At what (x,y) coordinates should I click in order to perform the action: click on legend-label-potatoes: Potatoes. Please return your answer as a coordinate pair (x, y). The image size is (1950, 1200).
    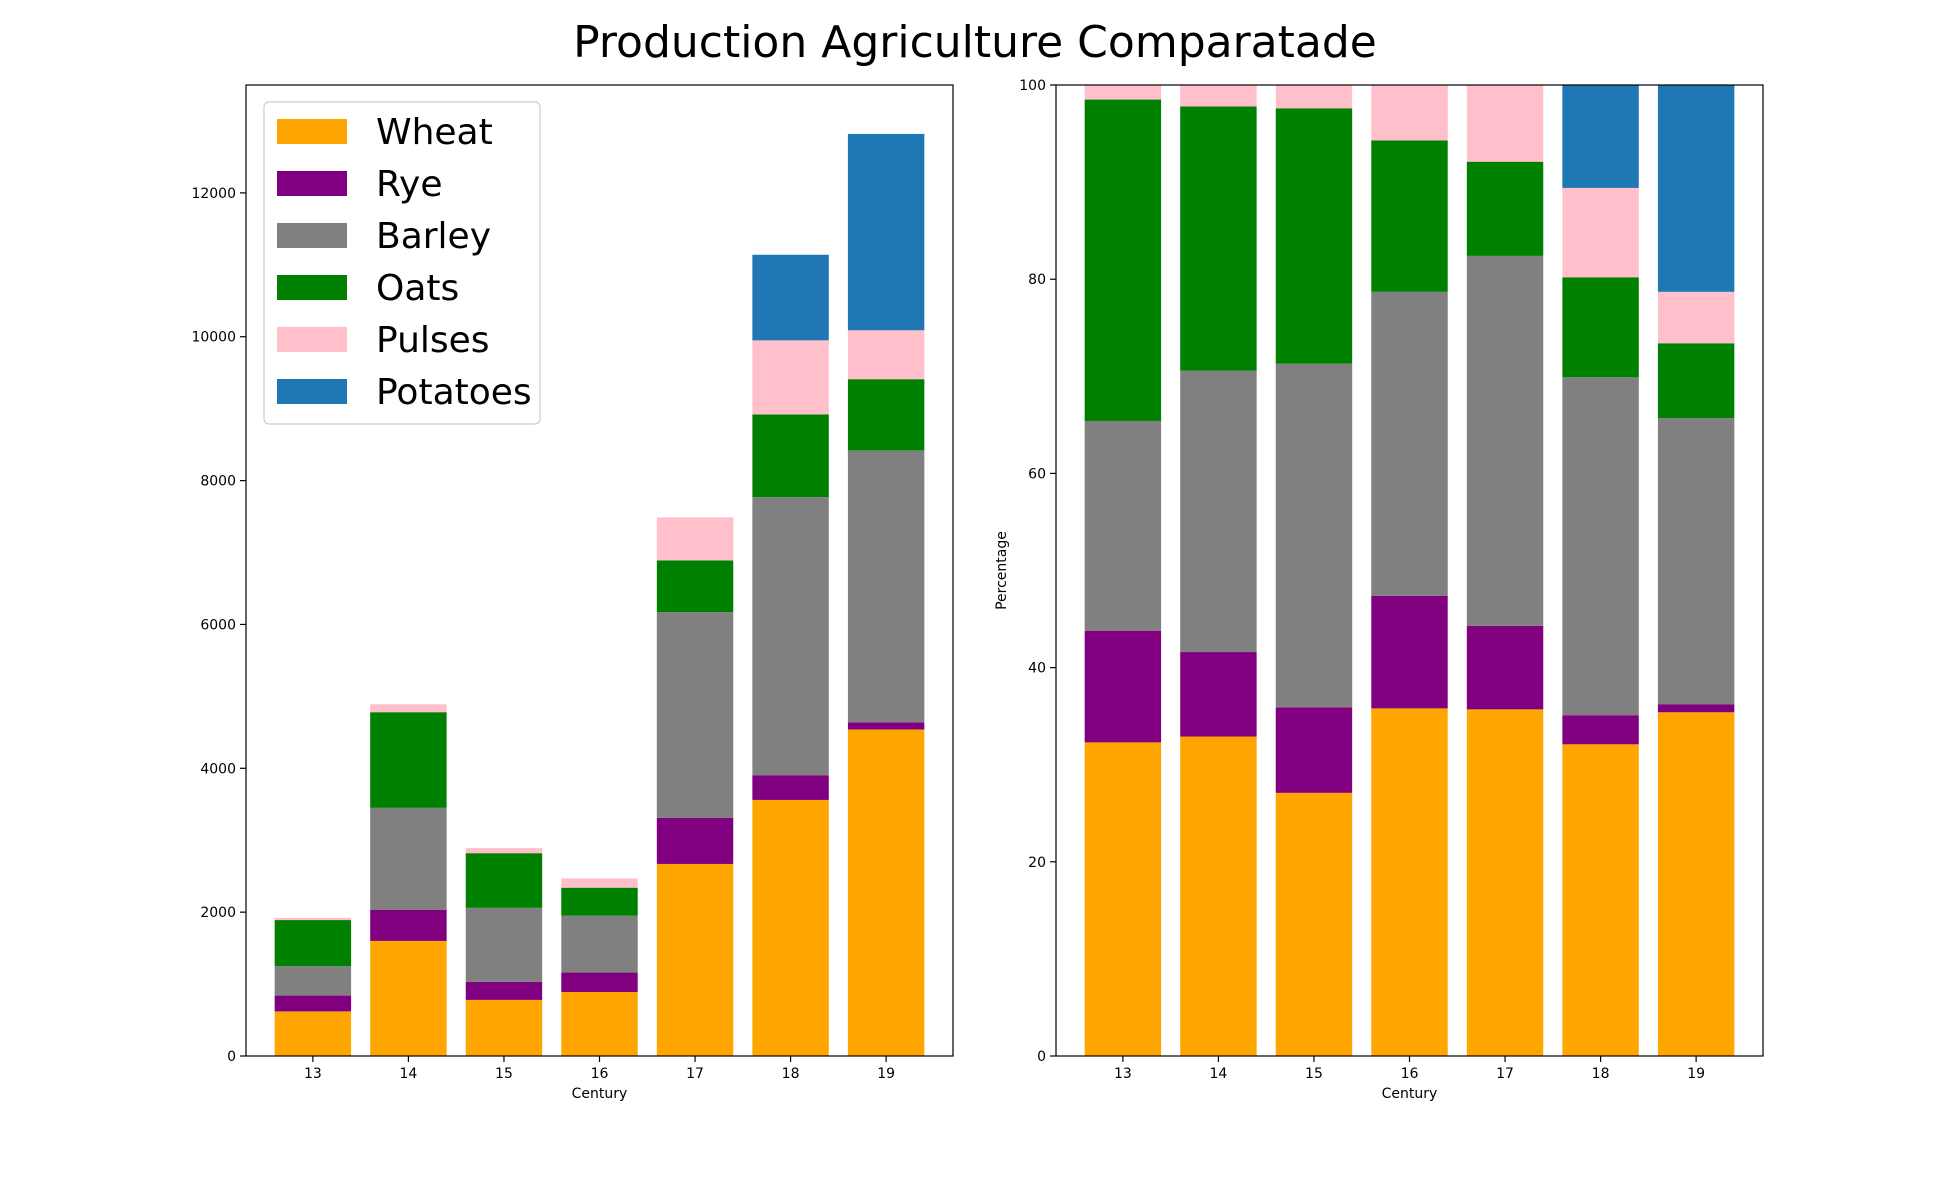
    Looking at the image, I should click on (454, 392).